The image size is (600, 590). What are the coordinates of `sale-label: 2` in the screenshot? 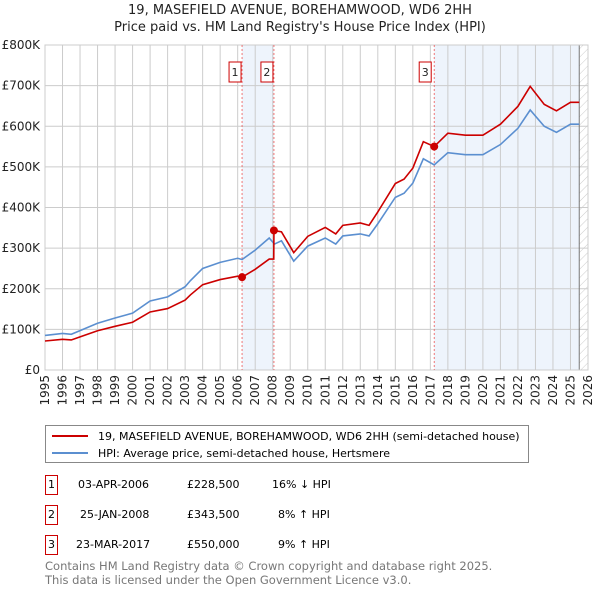 It's located at (266, 72).